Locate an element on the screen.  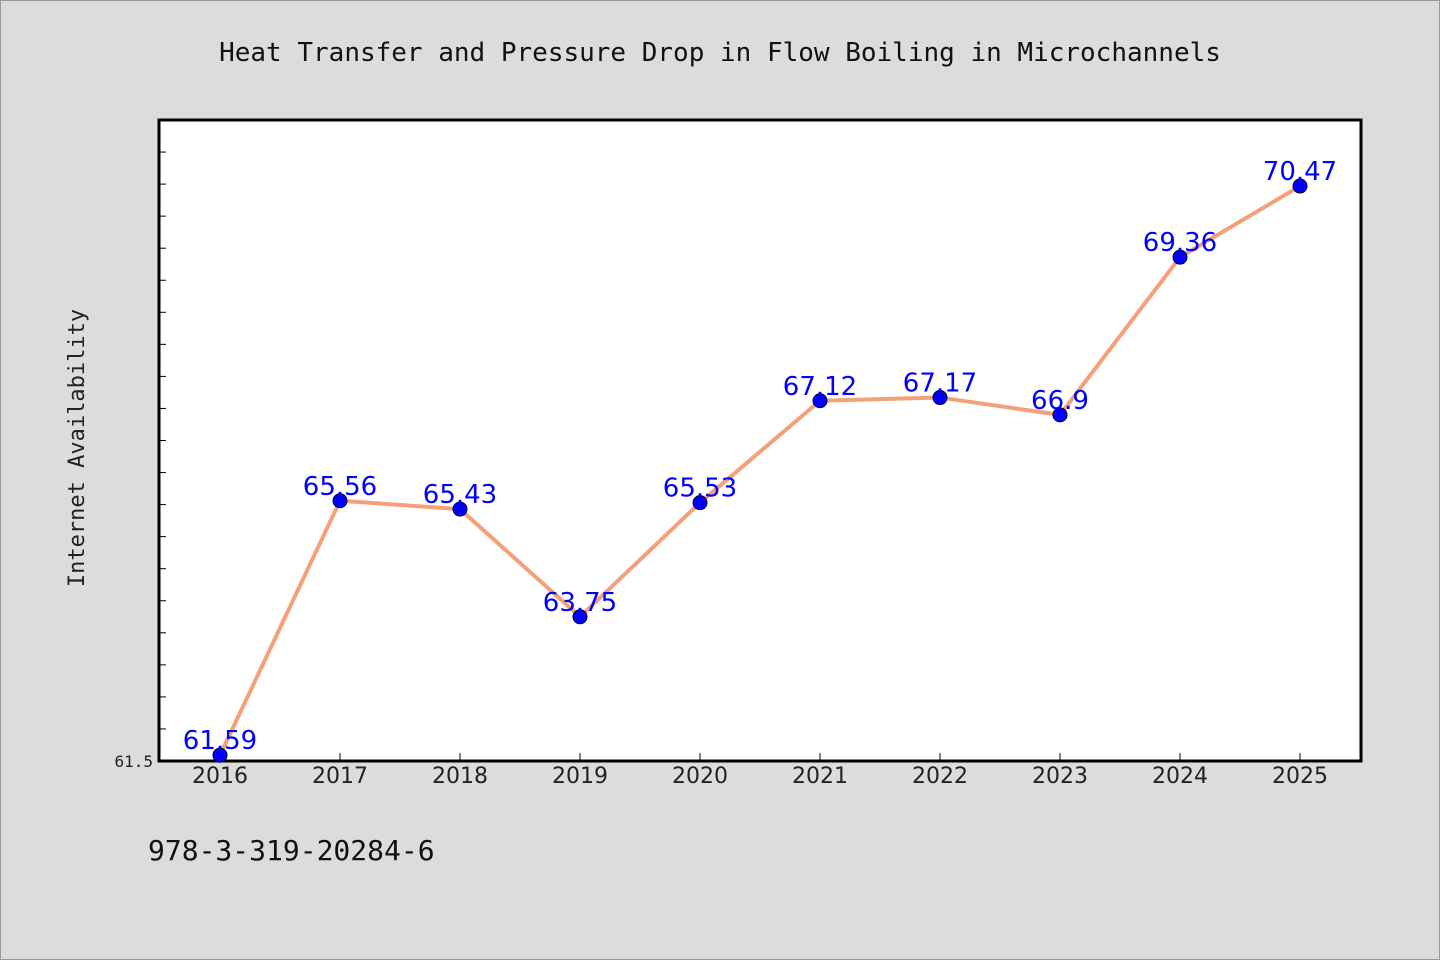
x-tick-label: 2018 is located at coordinates (460, 776).